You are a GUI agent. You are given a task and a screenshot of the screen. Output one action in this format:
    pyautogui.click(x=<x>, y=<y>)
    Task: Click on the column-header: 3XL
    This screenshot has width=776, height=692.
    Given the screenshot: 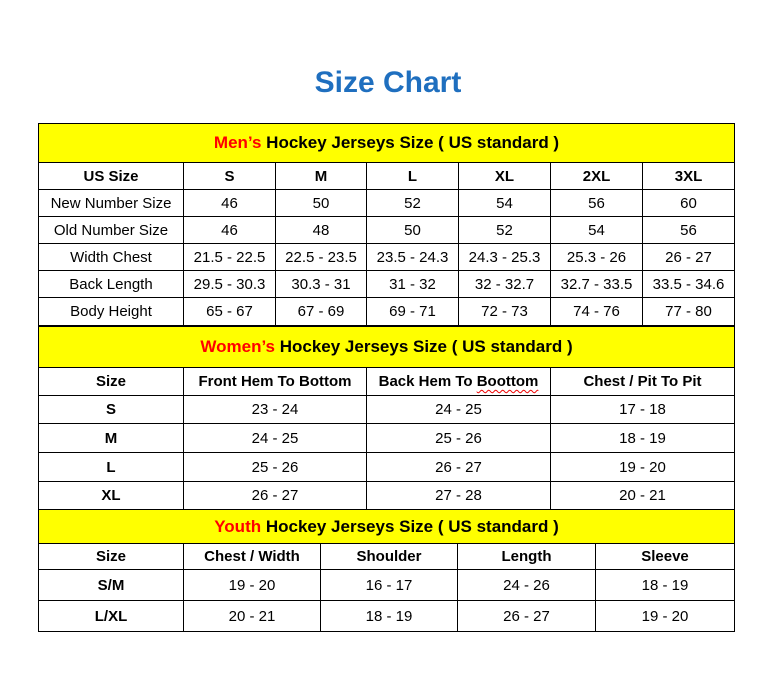 What is the action you would take?
    pyautogui.click(x=688, y=176)
    